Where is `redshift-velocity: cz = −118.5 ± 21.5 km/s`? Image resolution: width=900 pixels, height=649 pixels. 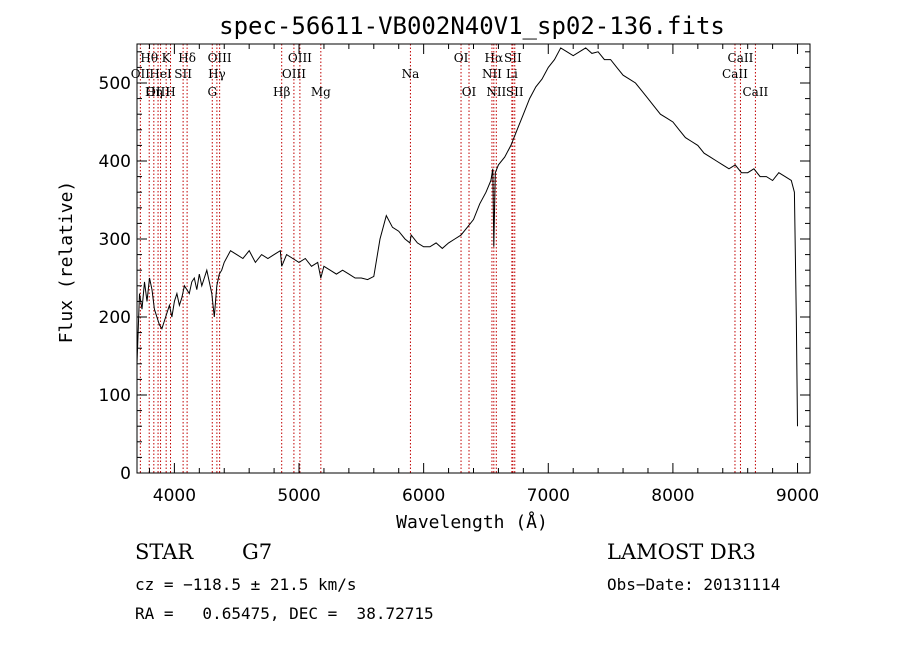 redshift-velocity: cz = −118.5 ± 21.5 km/s is located at coordinates (246, 584).